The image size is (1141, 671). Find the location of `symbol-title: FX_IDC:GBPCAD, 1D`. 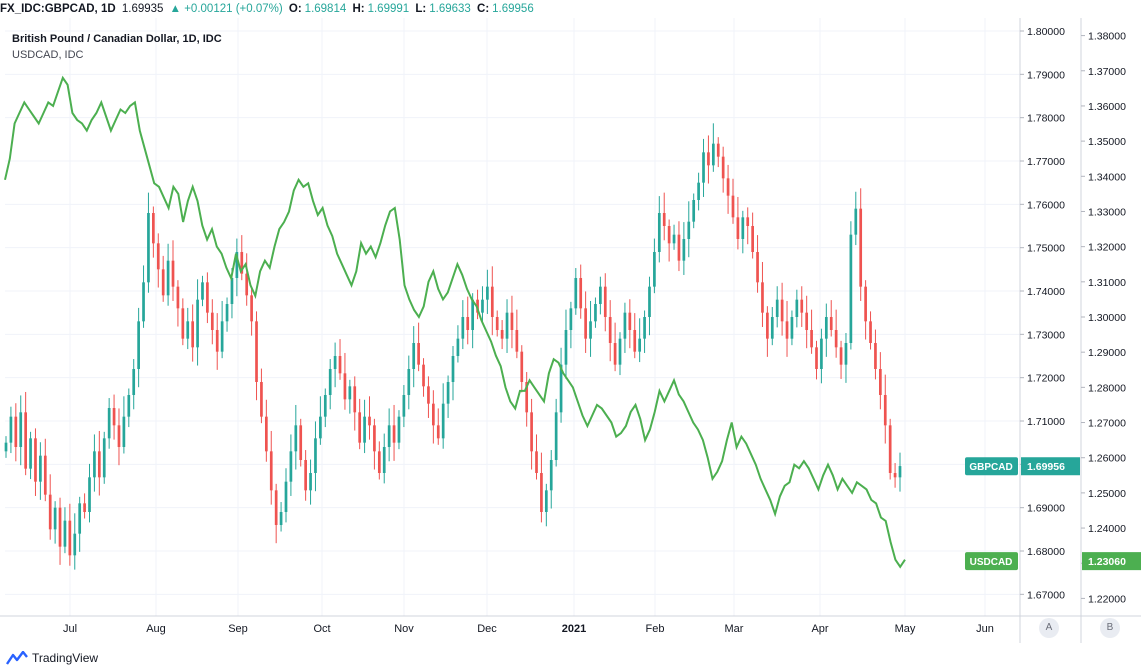

symbol-title: FX_IDC:GBPCAD, 1D is located at coordinates (58, 9).